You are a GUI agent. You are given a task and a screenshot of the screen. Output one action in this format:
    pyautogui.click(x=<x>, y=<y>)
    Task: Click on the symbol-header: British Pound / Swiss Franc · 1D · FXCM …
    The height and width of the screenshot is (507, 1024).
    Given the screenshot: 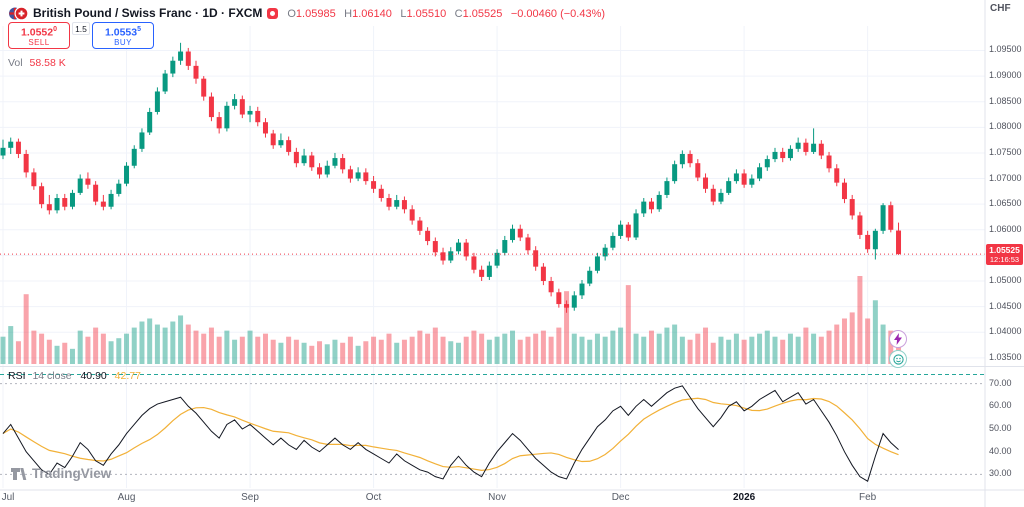 What is the action you would take?
    pyautogui.click(x=306, y=13)
    